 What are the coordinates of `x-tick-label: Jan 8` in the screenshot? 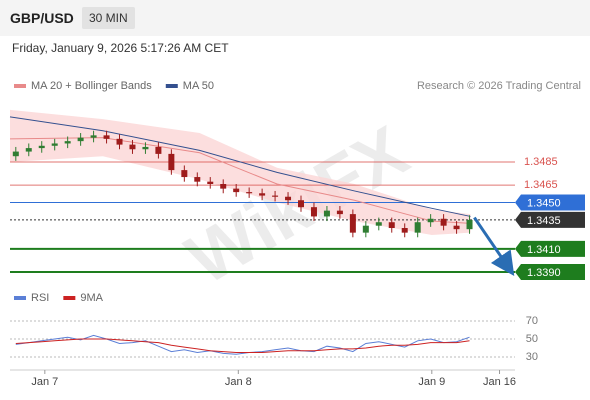 It's located at (238, 382).